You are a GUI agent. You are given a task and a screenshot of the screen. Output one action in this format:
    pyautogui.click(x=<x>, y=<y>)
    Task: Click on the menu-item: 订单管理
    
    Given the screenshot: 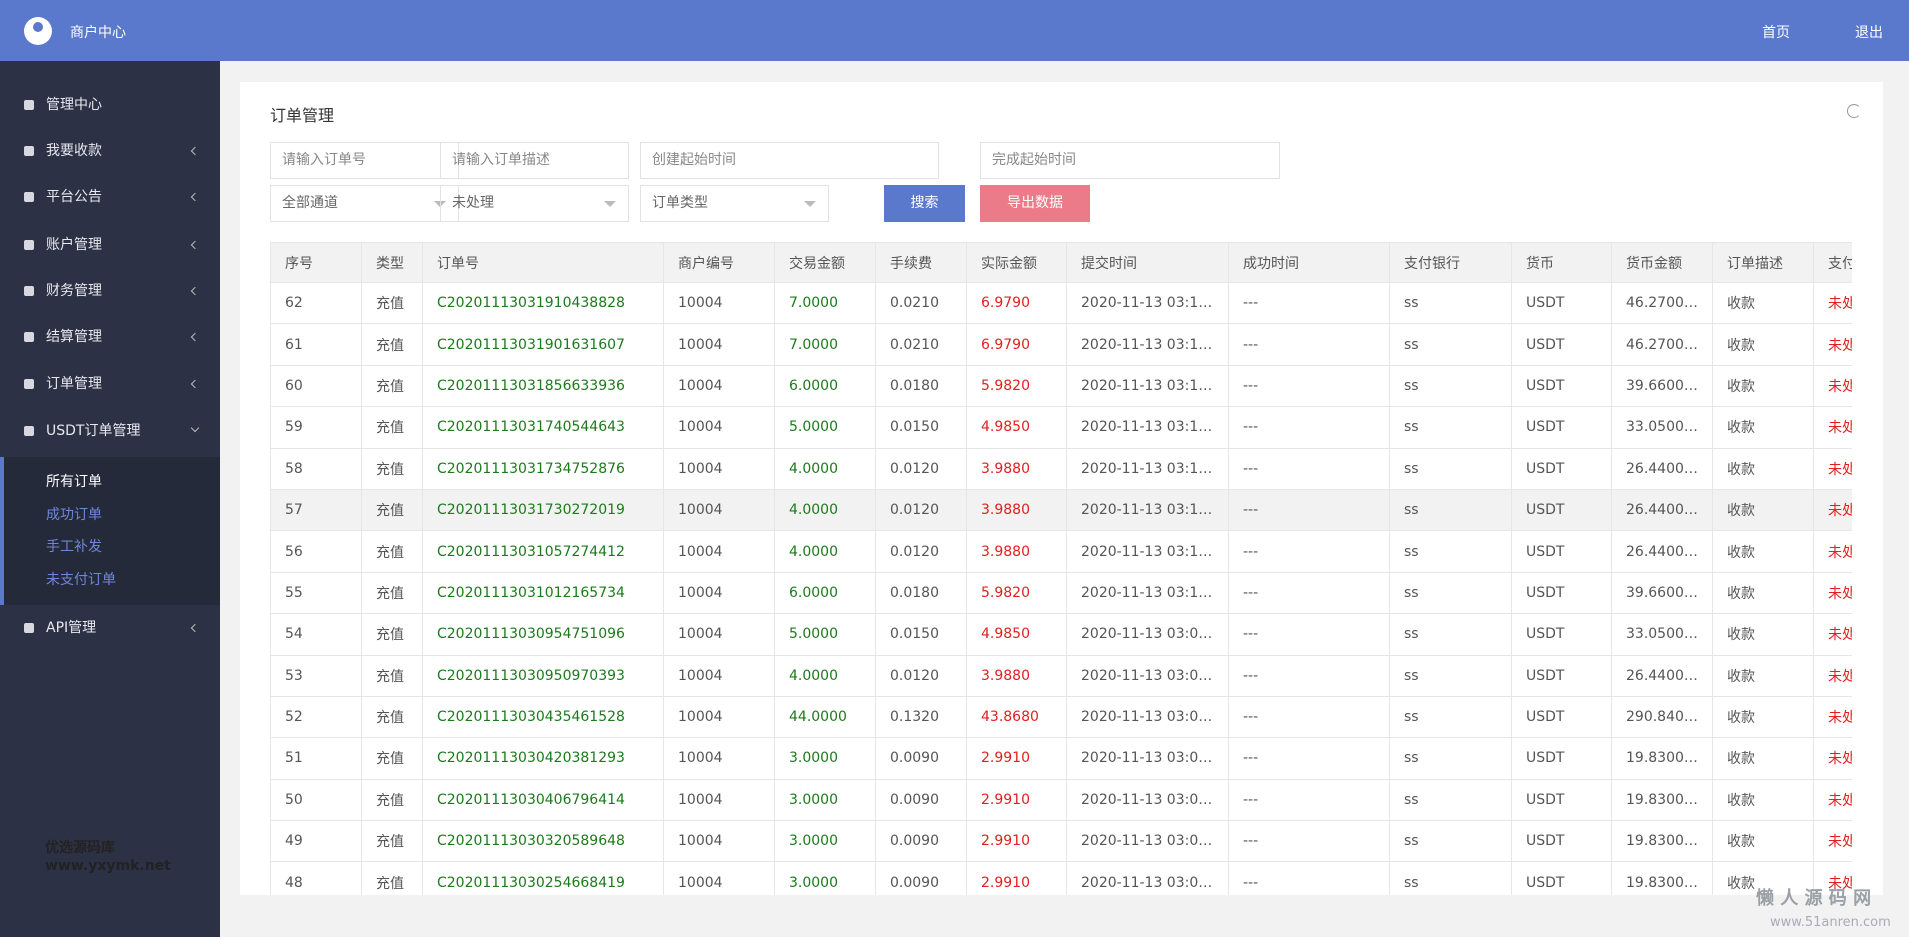 What is the action you would take?
    pyautogui.click(x=110, y=384)
    